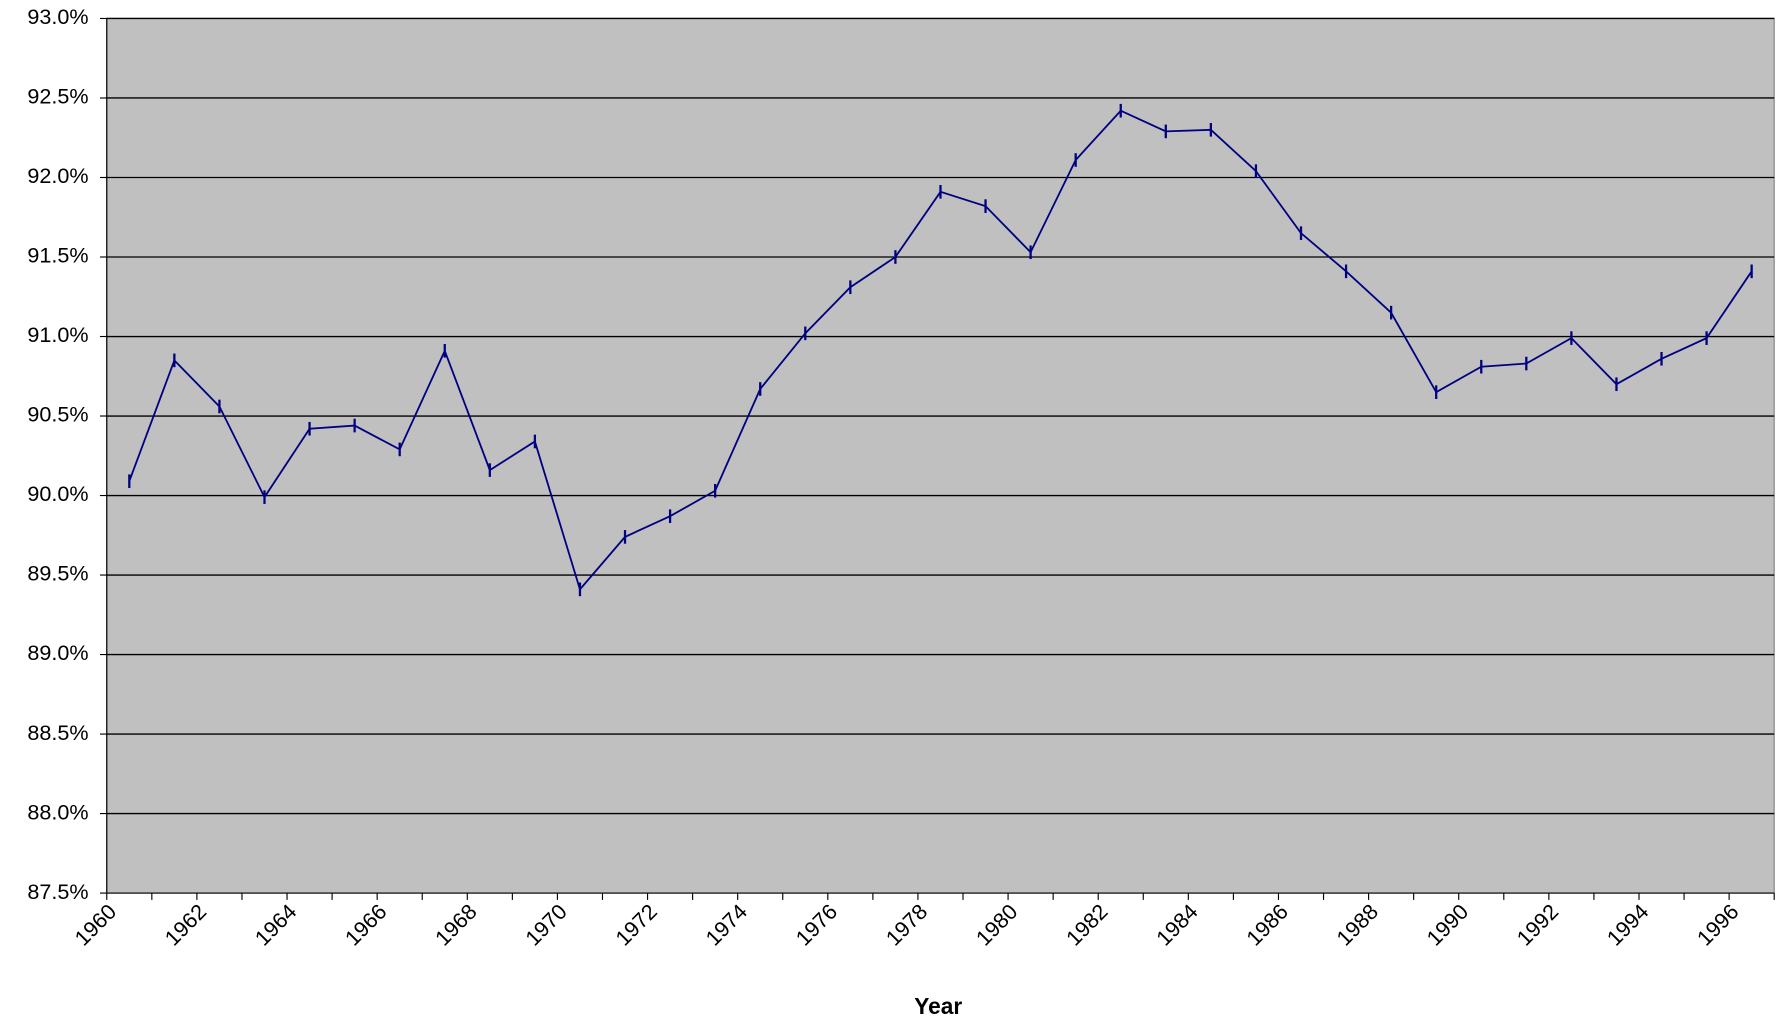 The height and width of the screenshot is (1024, 1781). Describe the element at coordinates (997, 925) in the screenshot. I see `x-tick-label: 1980` at that location.